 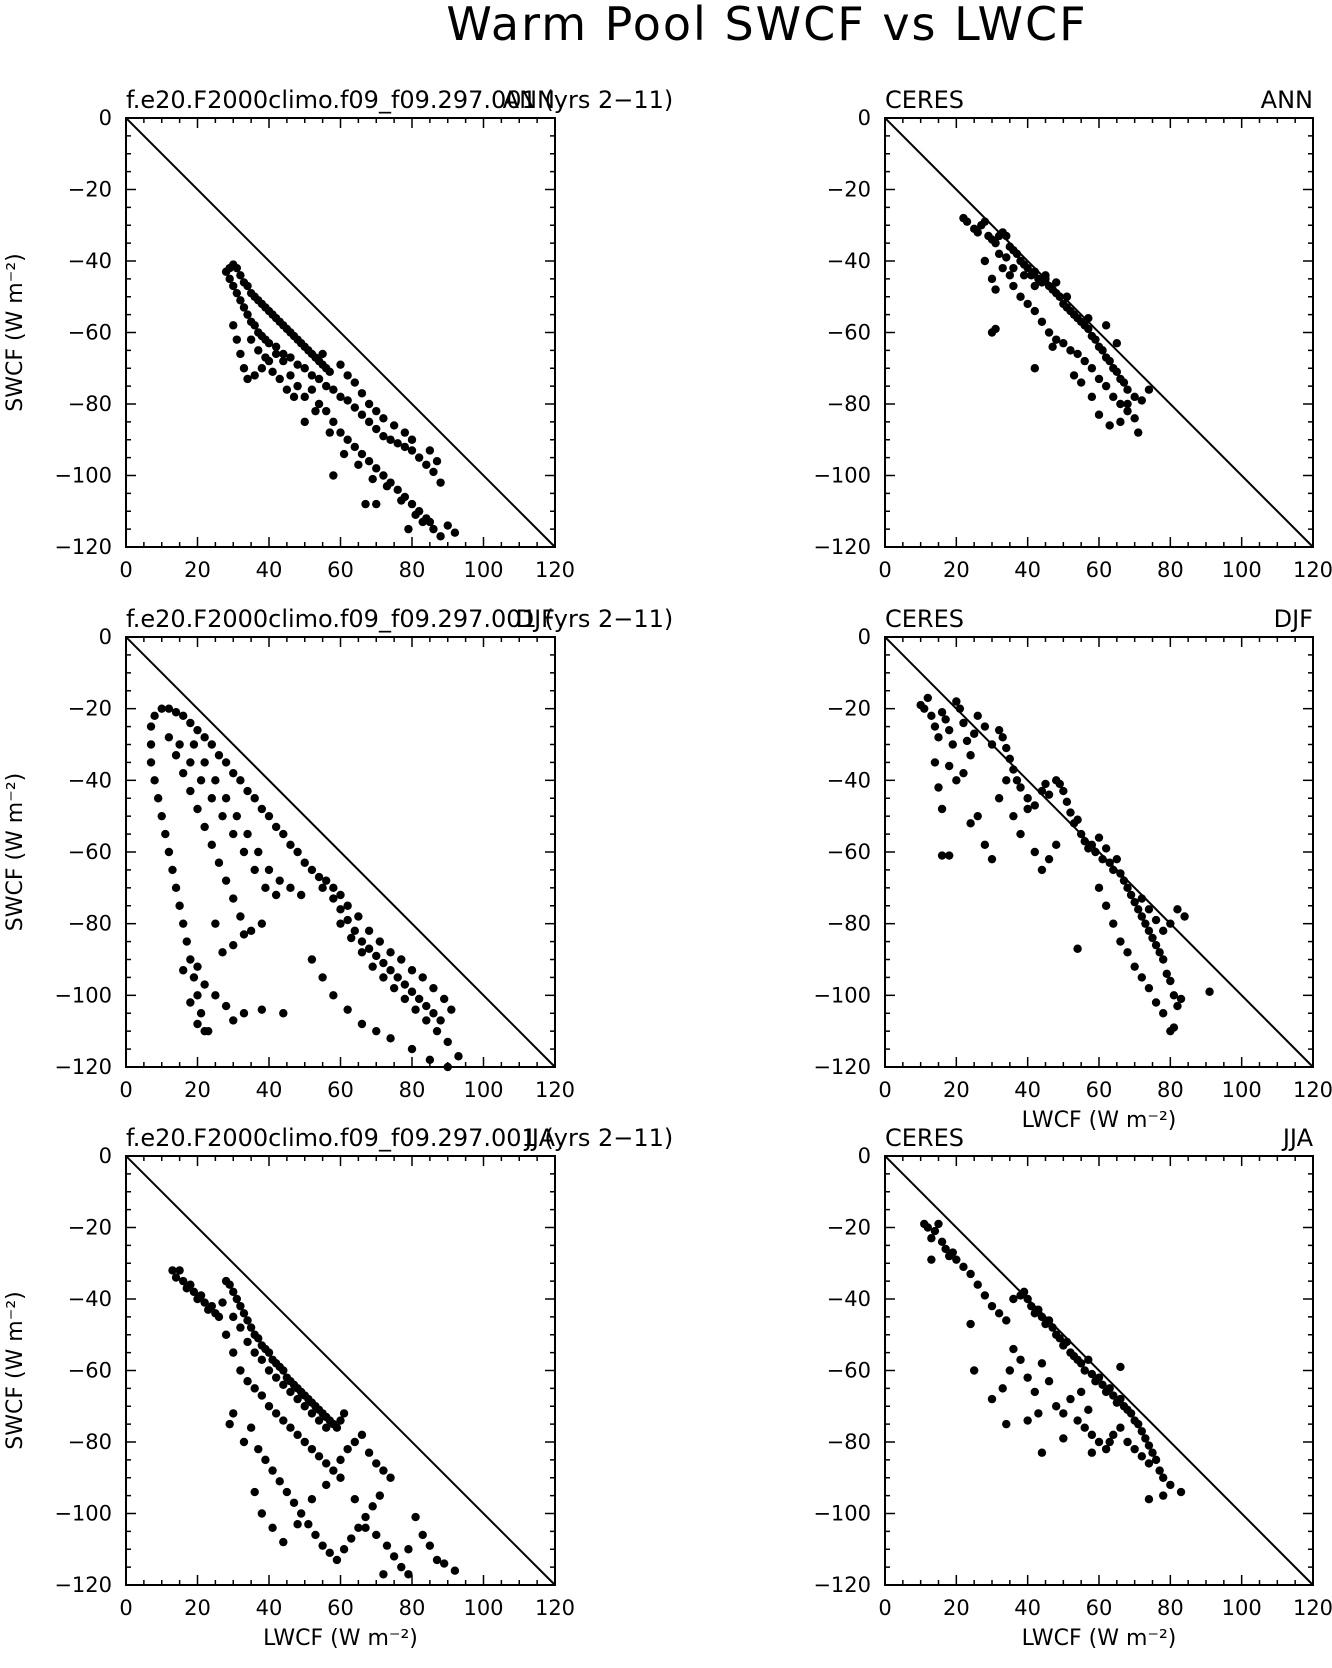 I want to click on y-tick-label: 0, so click(x=105, y=637).